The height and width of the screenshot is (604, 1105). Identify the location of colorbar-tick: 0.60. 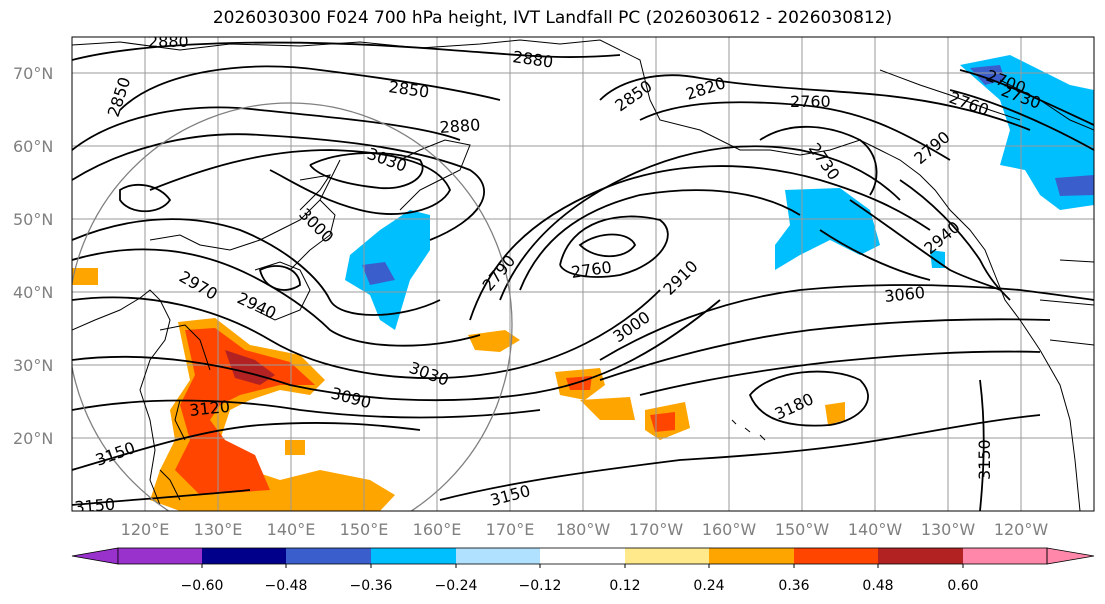
(962, 586).